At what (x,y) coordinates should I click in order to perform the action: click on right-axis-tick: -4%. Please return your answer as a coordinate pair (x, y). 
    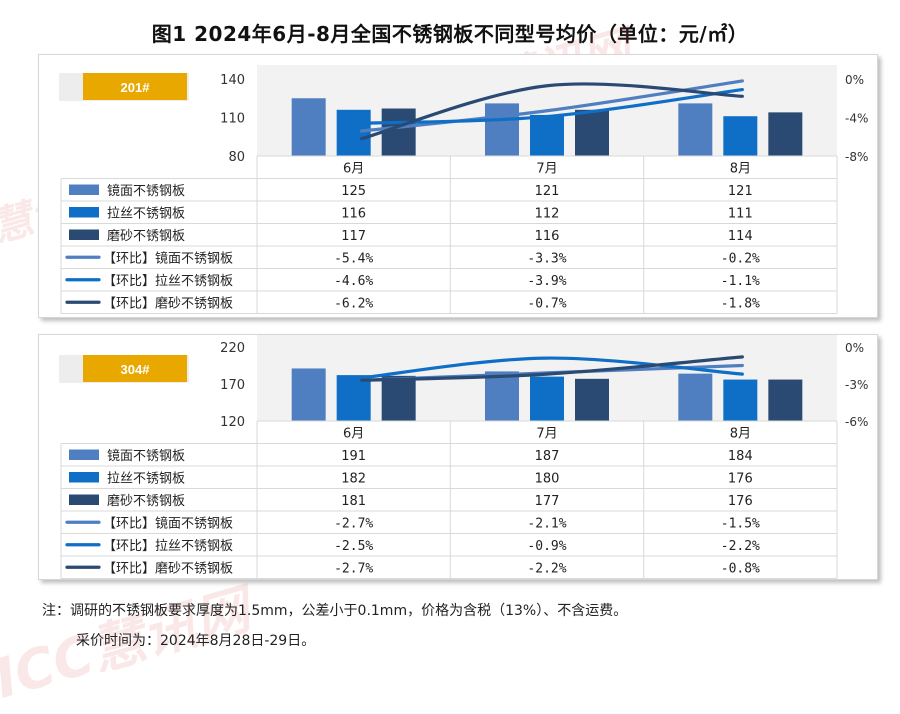
    Looking at the image, I should click on (856, 119).